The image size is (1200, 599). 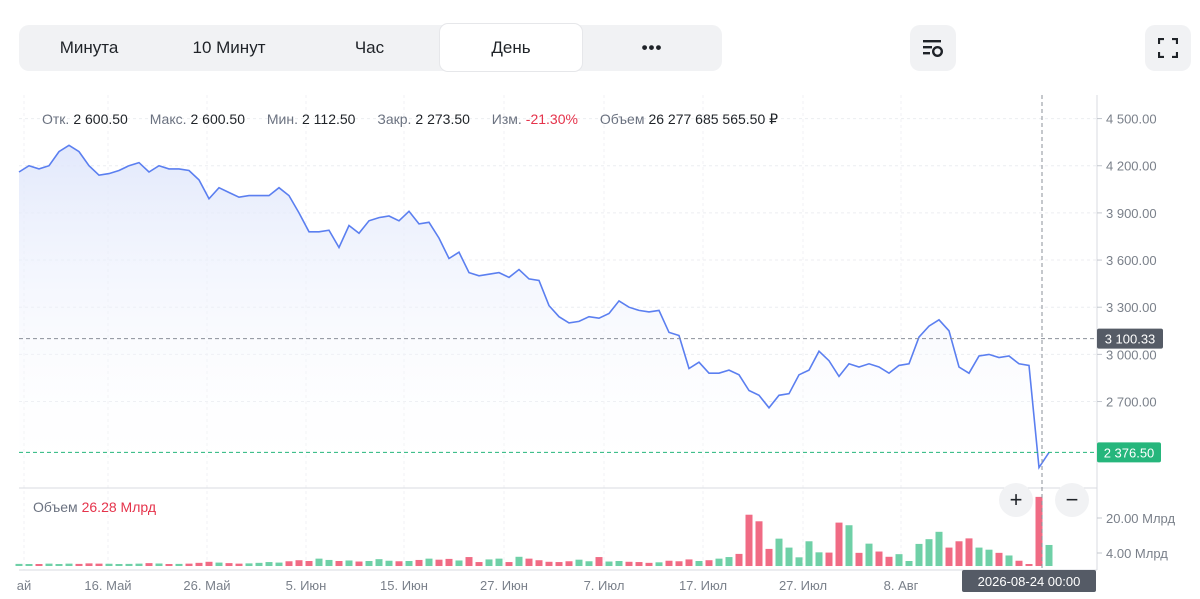 I want to click on close-value: 2 273.50, so click(x=442, y=119).